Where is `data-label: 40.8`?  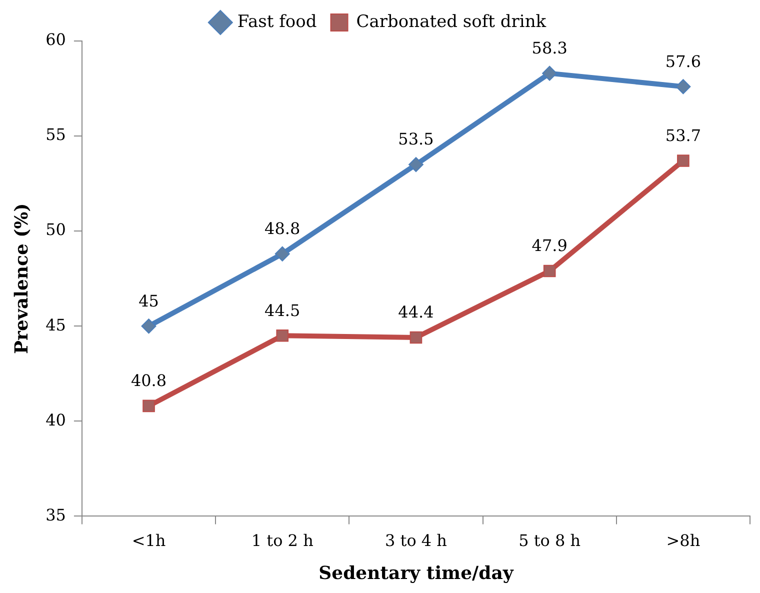
data-label: 40.8 is located at coordinates (148, 380).